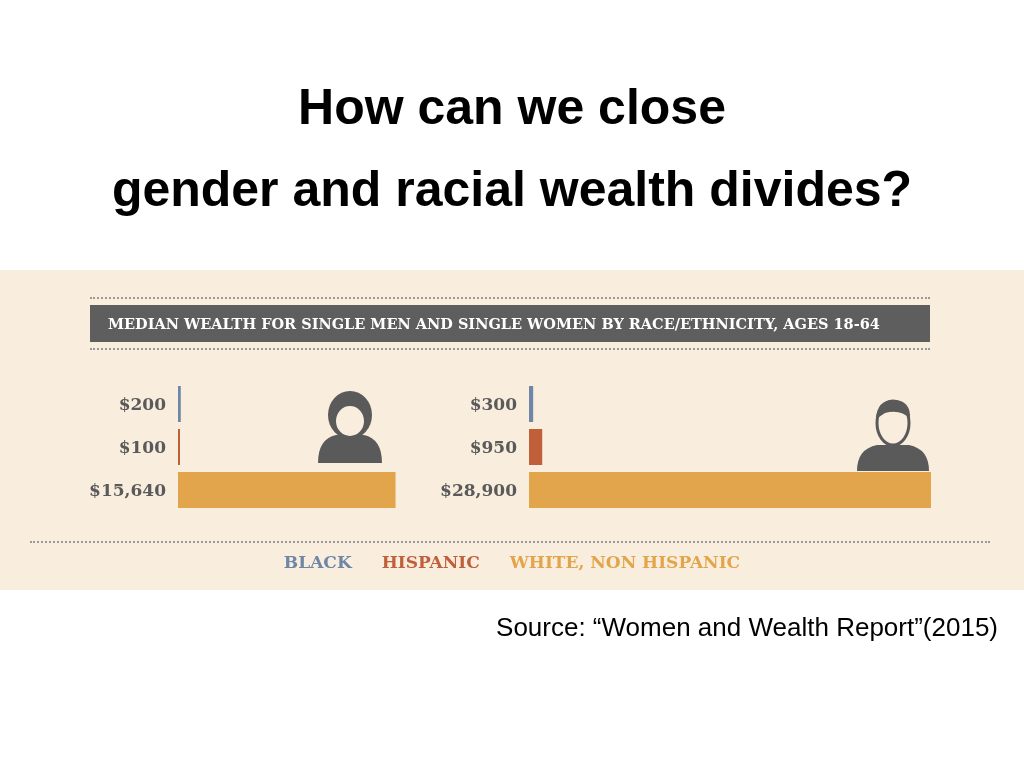 Image resolution: width=1024 pixels, height=768 pixels. What do you see at coordinates (747, 627) in the screenshot?
I see `source-note: Source: “Women and Wealth Report”(2015)` at bounding box center [747, 627].